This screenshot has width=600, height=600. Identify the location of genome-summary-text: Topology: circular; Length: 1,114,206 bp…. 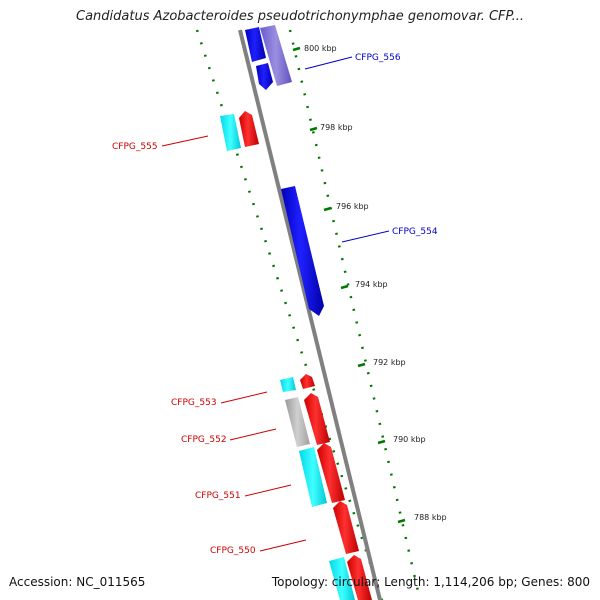
(430, 582).